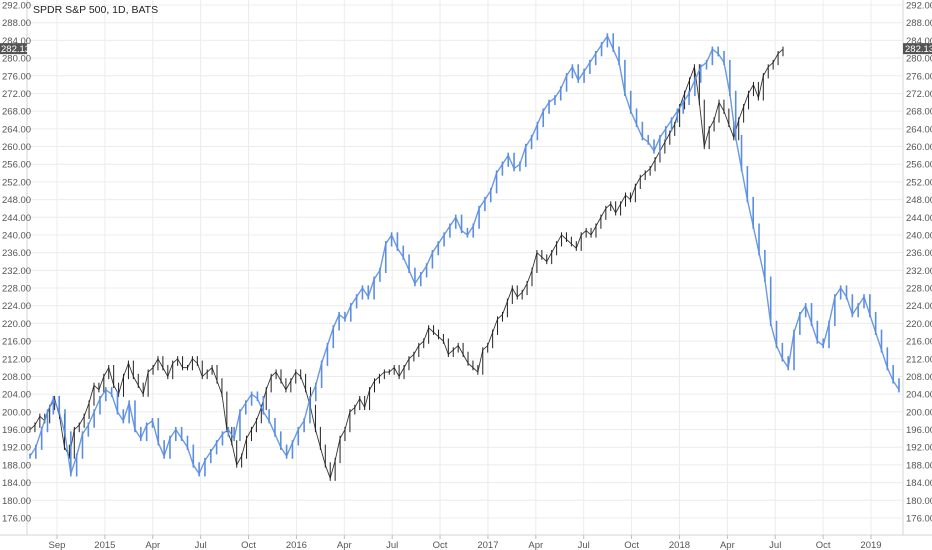 This screenshot has height=550, width=932. Describe the element at coordinates (16, 112) in the screenshot. I see `y-tick-label-left: 268.00` at that location.